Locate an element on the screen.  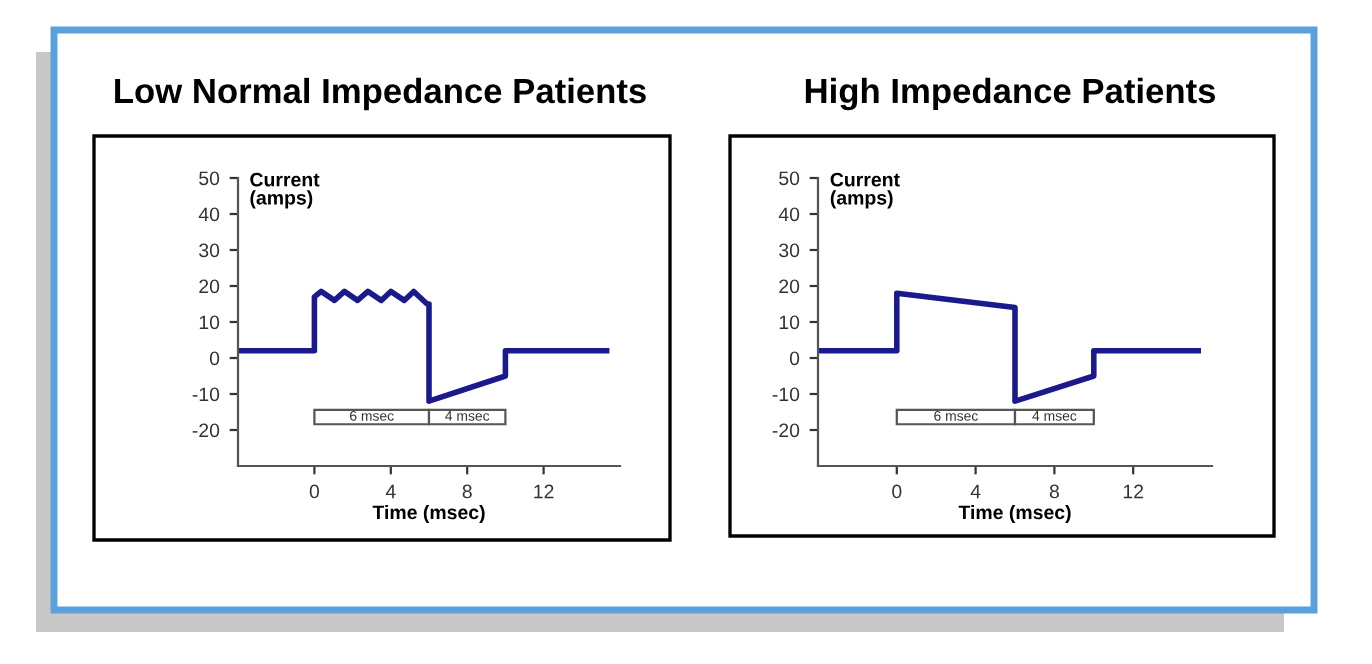
chart-title: High Impedance Patients is located at coordinates (1010, 94).